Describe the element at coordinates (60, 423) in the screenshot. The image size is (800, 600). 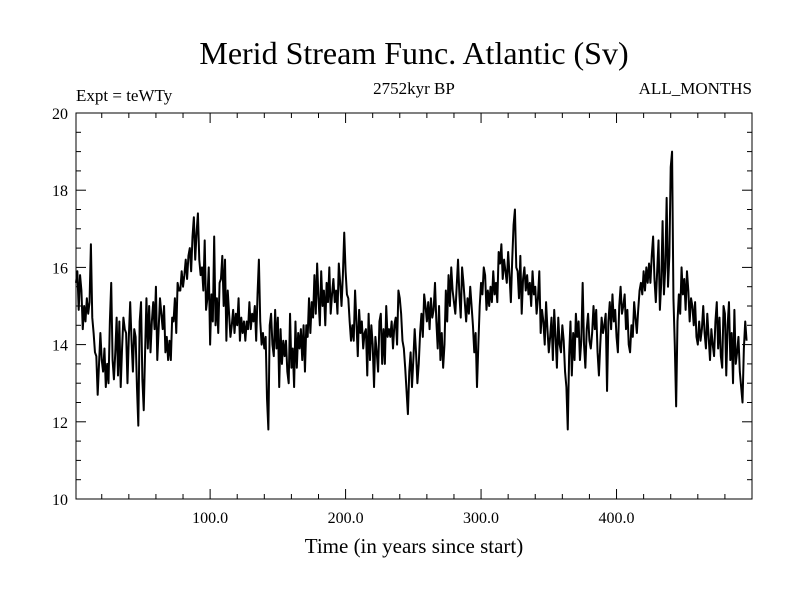
I see `y-tick-label: 12` at that location.